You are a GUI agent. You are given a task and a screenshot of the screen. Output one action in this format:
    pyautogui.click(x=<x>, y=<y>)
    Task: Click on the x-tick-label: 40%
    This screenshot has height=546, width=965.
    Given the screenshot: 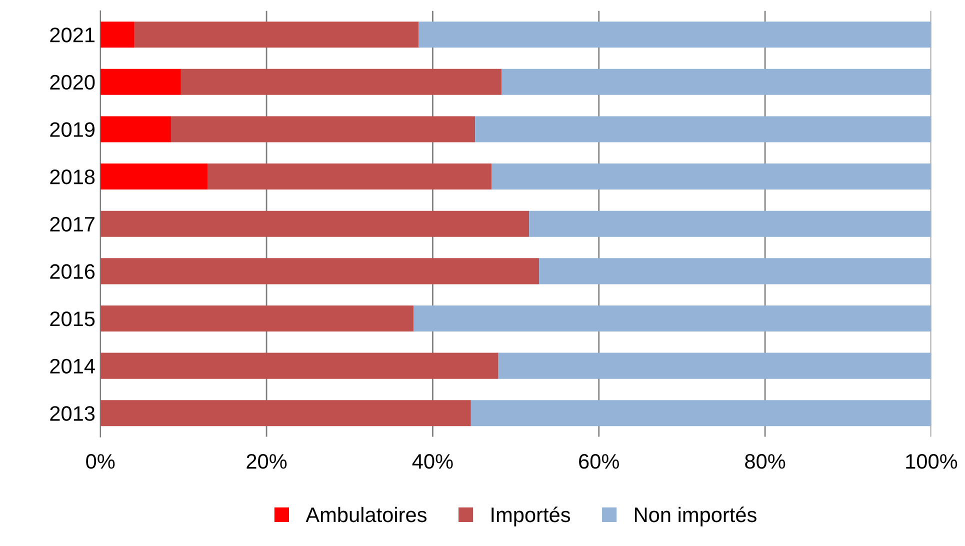 What is the action you would take?
    pyautogui.click(x=432, y=461)
    